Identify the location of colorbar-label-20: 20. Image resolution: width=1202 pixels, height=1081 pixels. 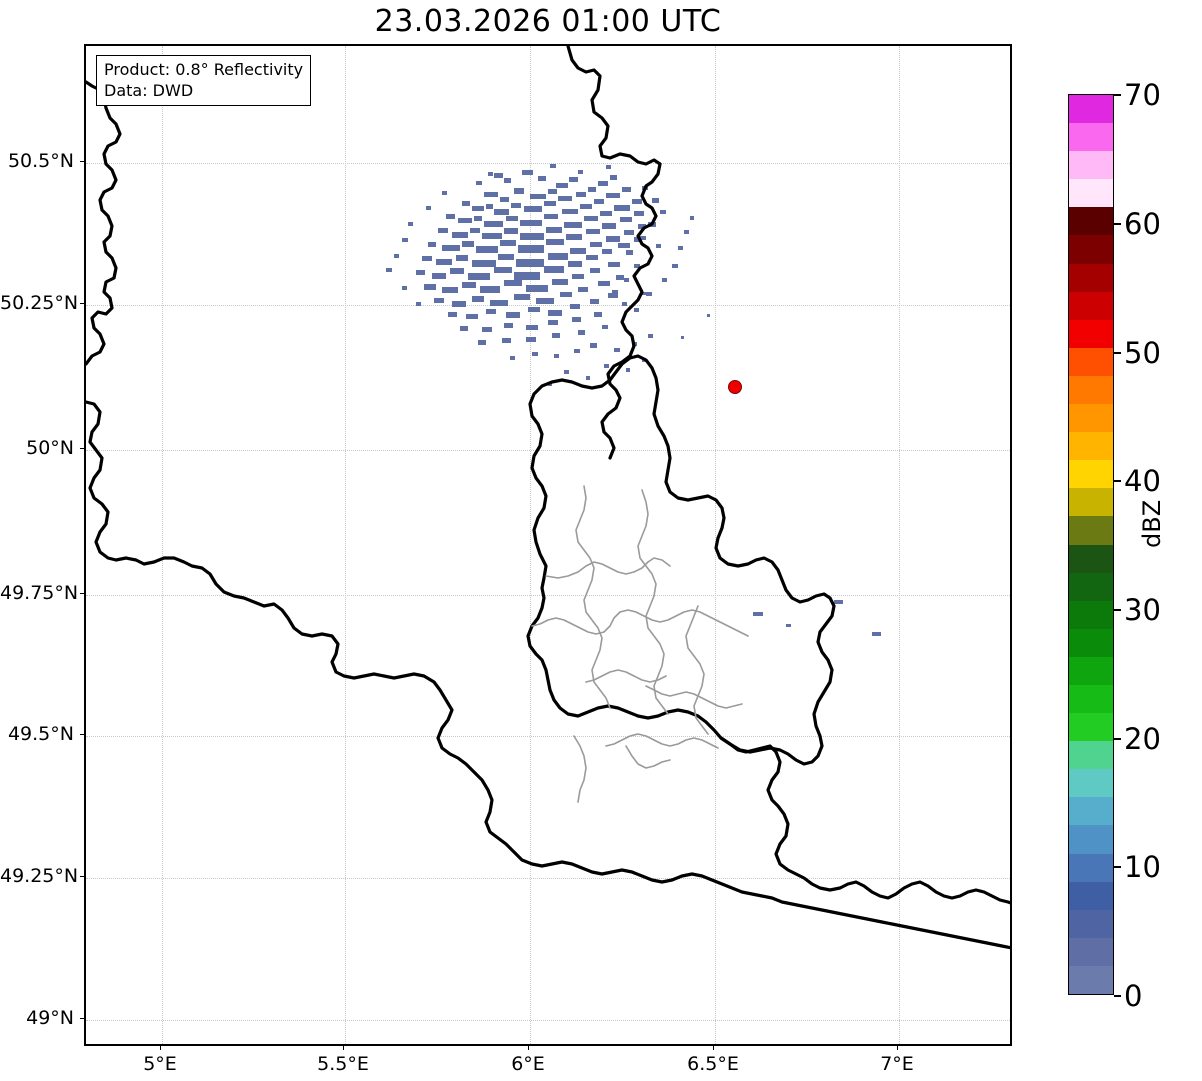
(1142, 739).